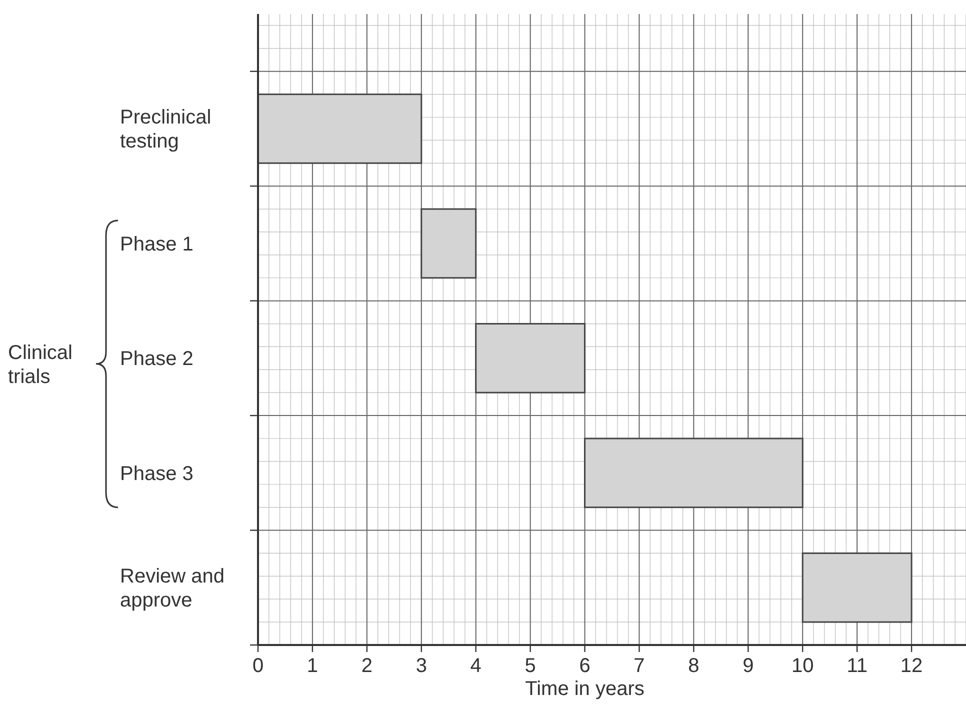 The height and width of the screenshot is (713, 966). Describe the element at coordinates (312, 666) in the screenshot. I see `x-tick-label: 1` at that location.